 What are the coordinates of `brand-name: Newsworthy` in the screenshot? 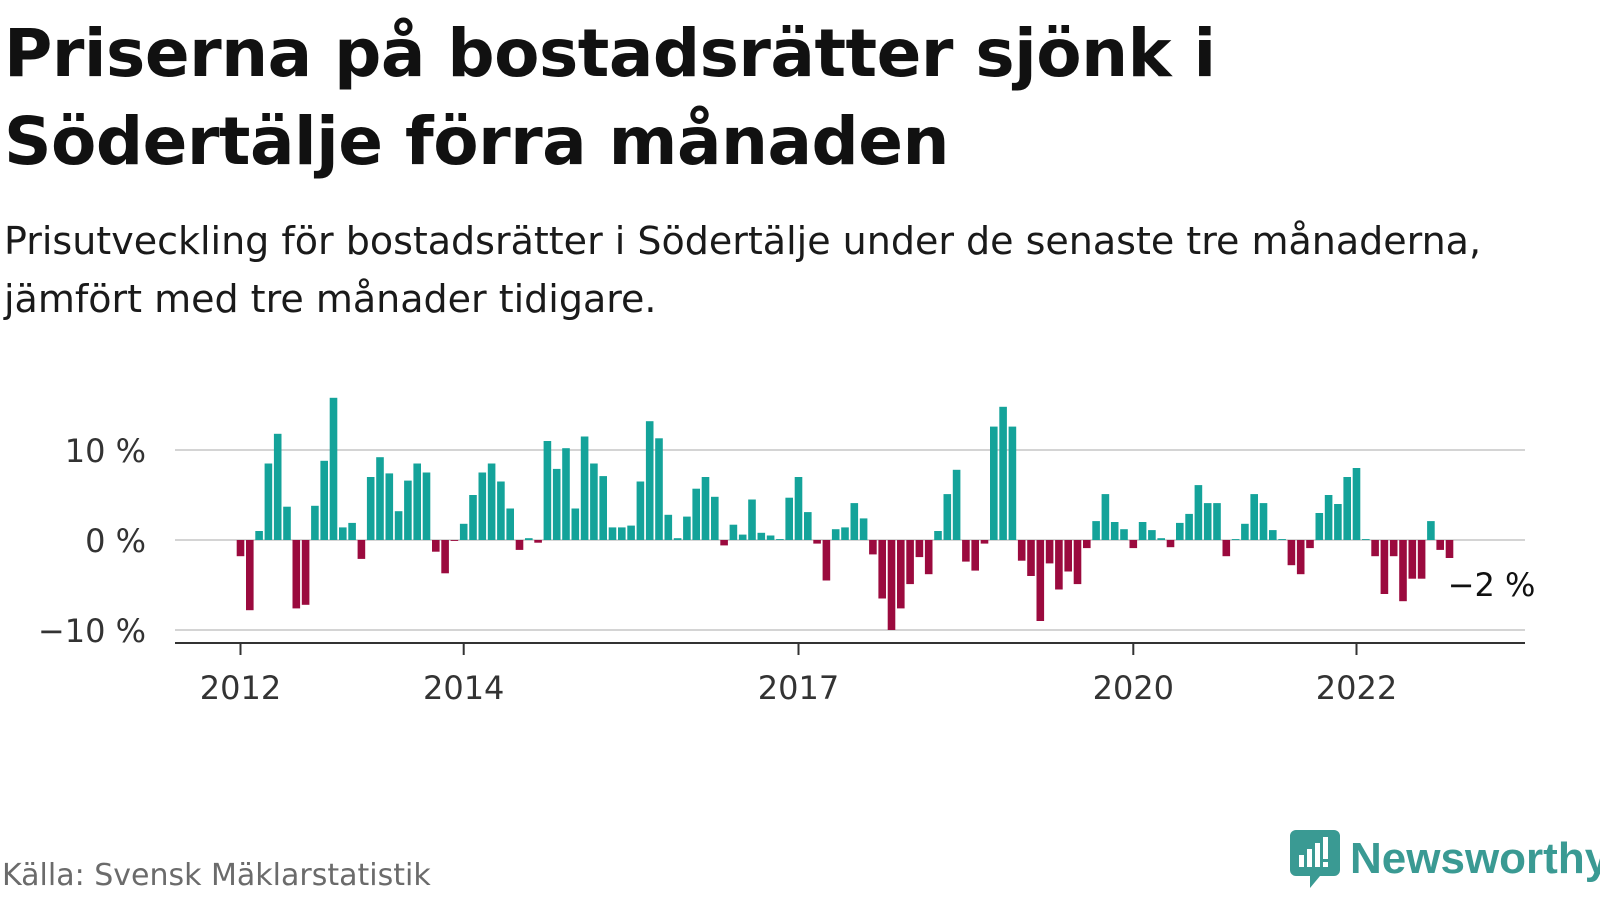 It's located at (1475, 858).